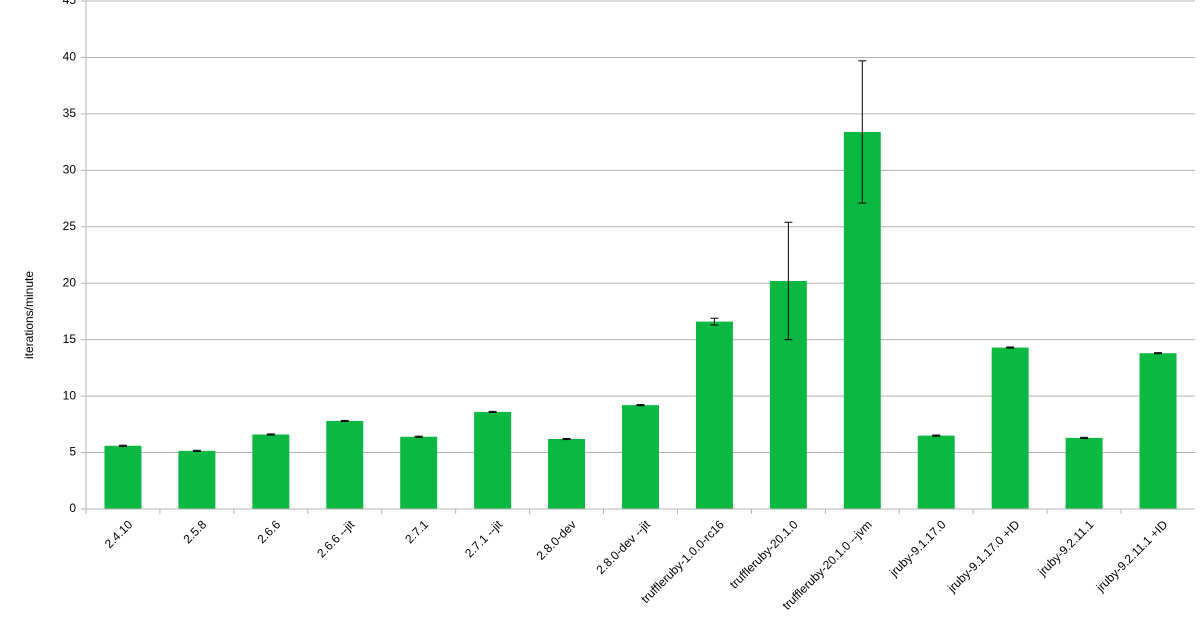 This screenshot has width=1200, height=630. Describe the element at coordinates (70, 395) in the screenshot. I see `y-tick-label: 10` at that location.